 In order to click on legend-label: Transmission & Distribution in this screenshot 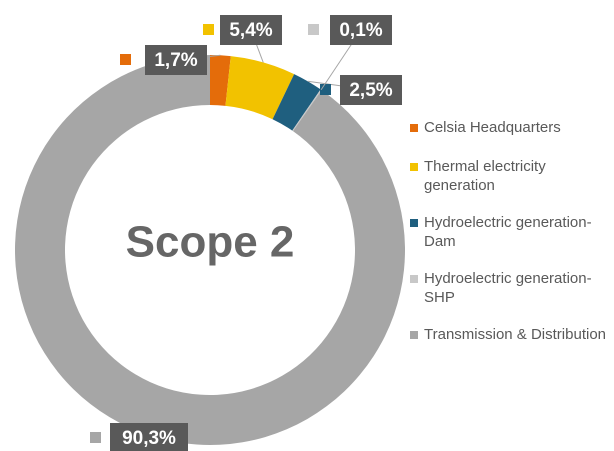, I will do `click(515, 334)`.